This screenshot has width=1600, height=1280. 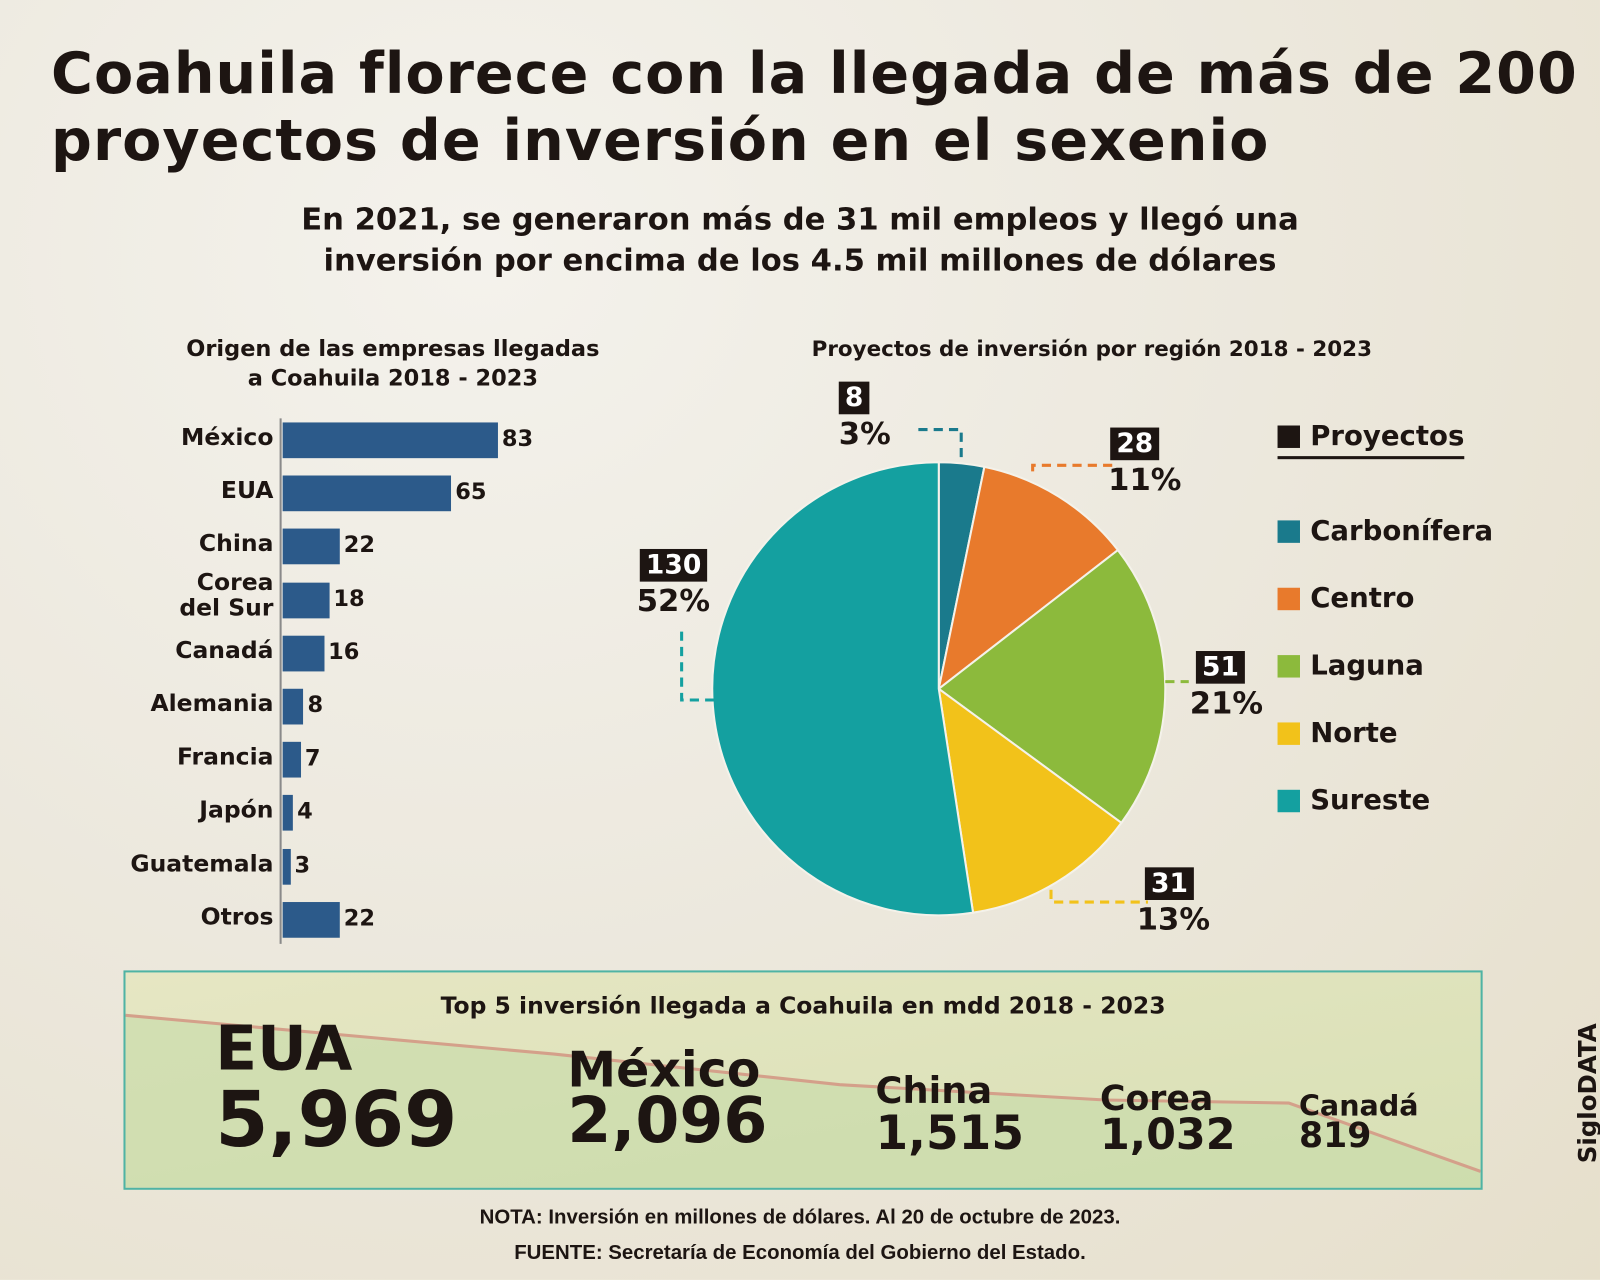 I want to click on legend-item: Laguna, so click(x=1350, y=665).